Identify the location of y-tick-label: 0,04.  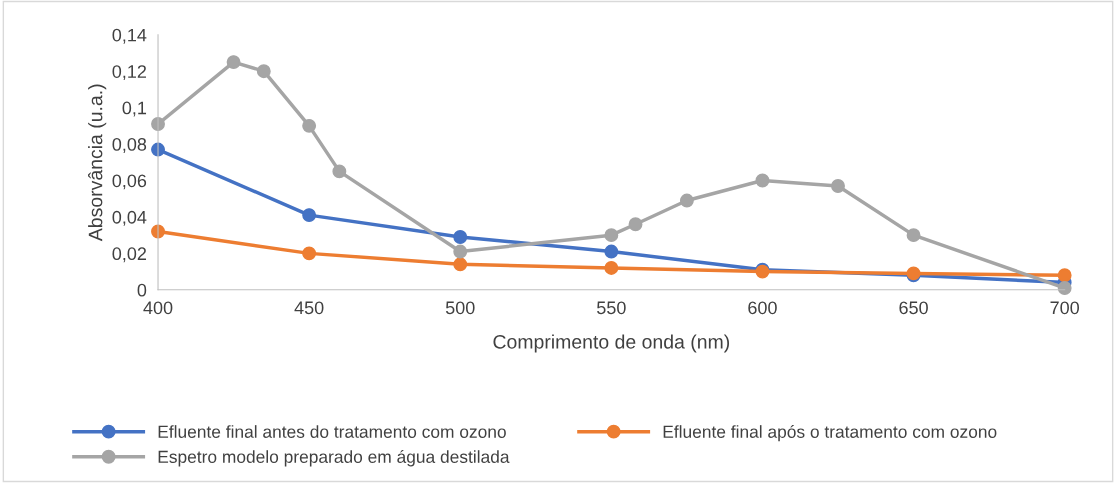
(129, 218).